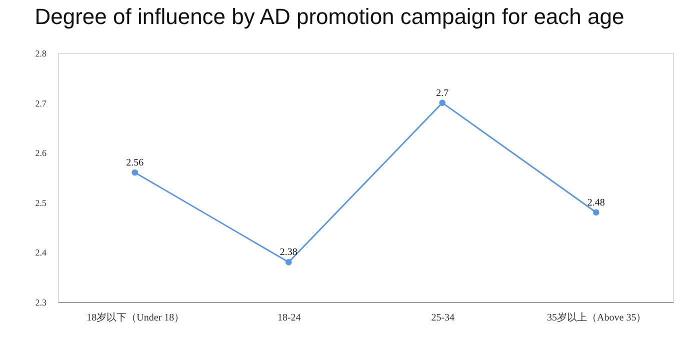  What do you see at coordinates (41, 53) in the screenshot?
I see `y-tick-label: 2.8` at bounding box center [41, 53].